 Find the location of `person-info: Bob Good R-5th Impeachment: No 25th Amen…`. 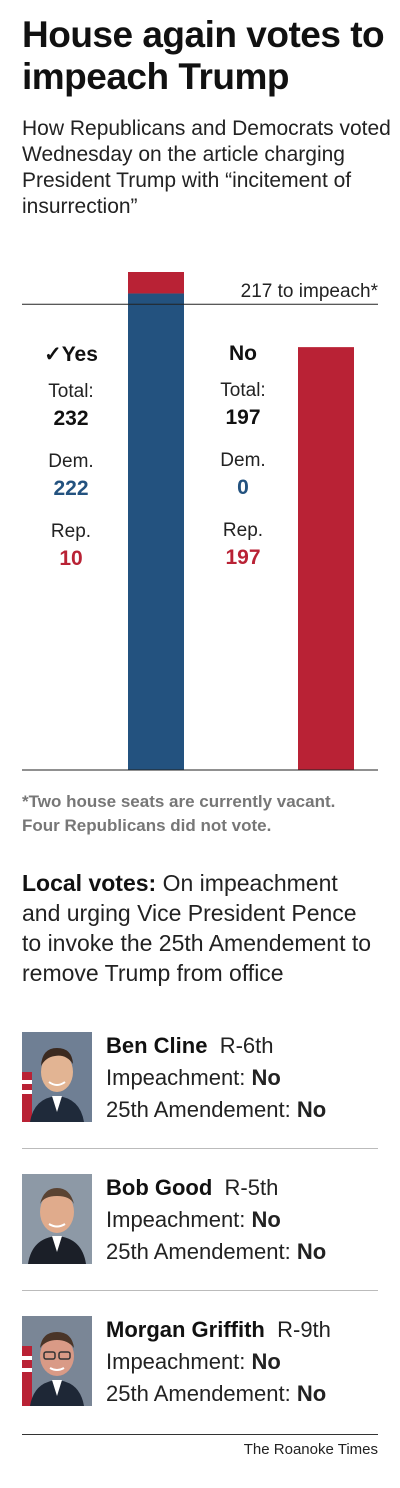

person-info: Bob Good R-5th Impeachment: No 25th Amen… is located at coordinates (216, 1220).